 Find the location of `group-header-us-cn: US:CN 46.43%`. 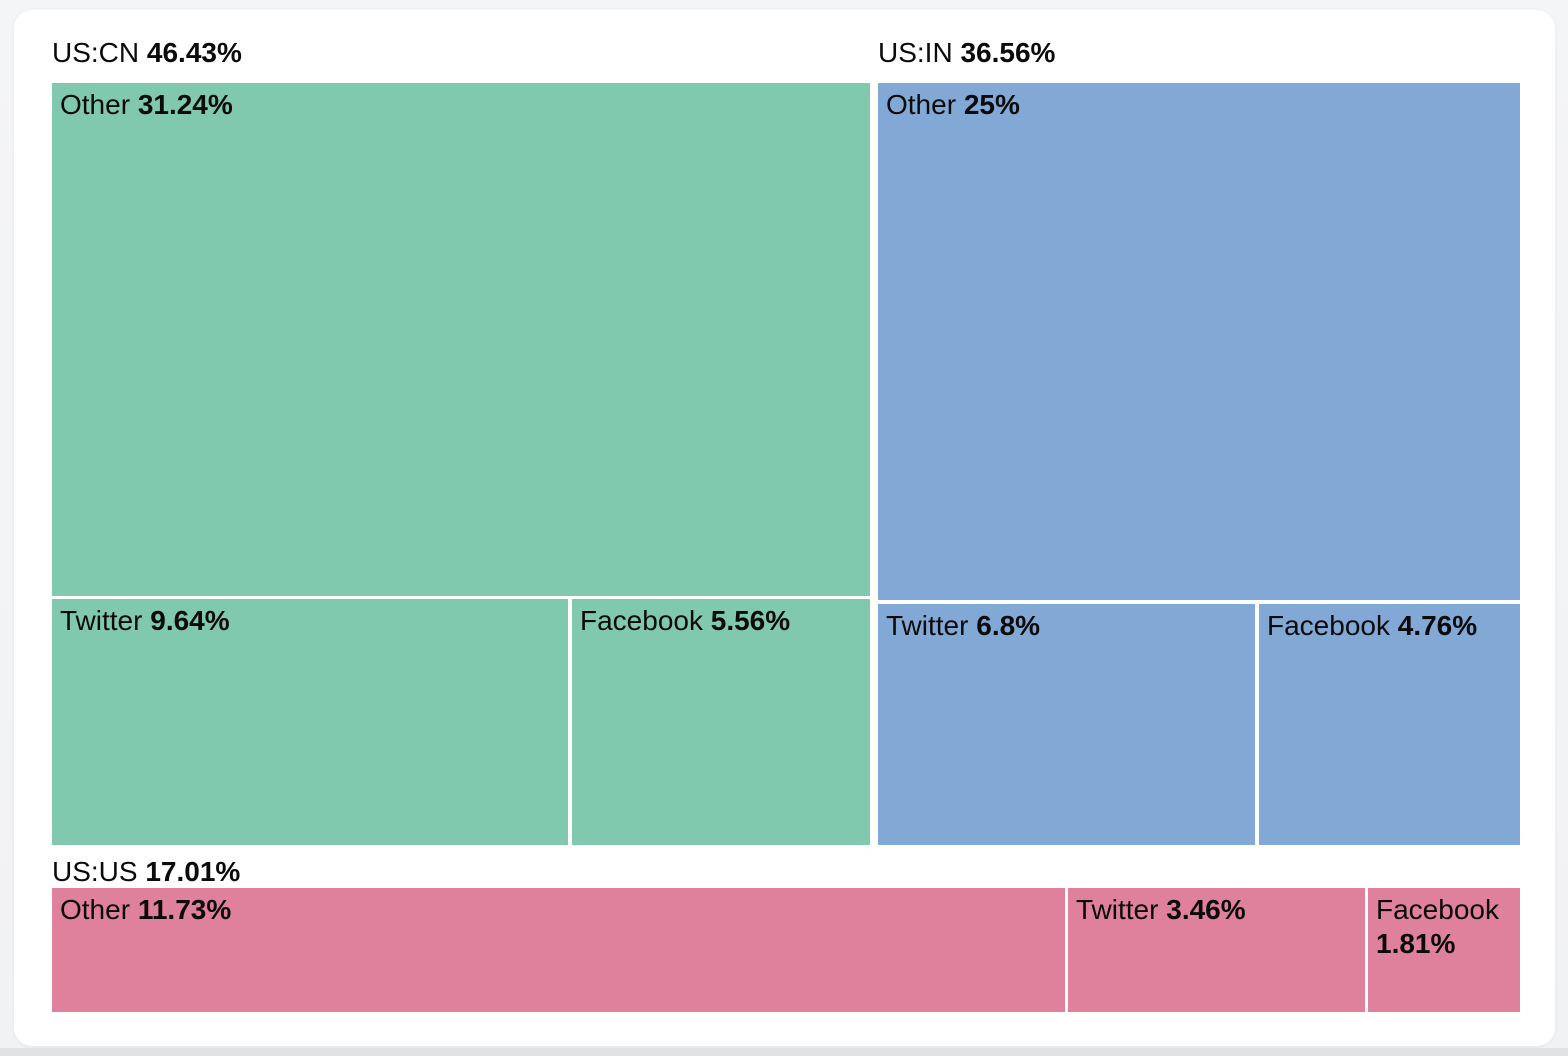

group-header-us-cn: US:CN 46.43% is located at coordinates (461, 58).